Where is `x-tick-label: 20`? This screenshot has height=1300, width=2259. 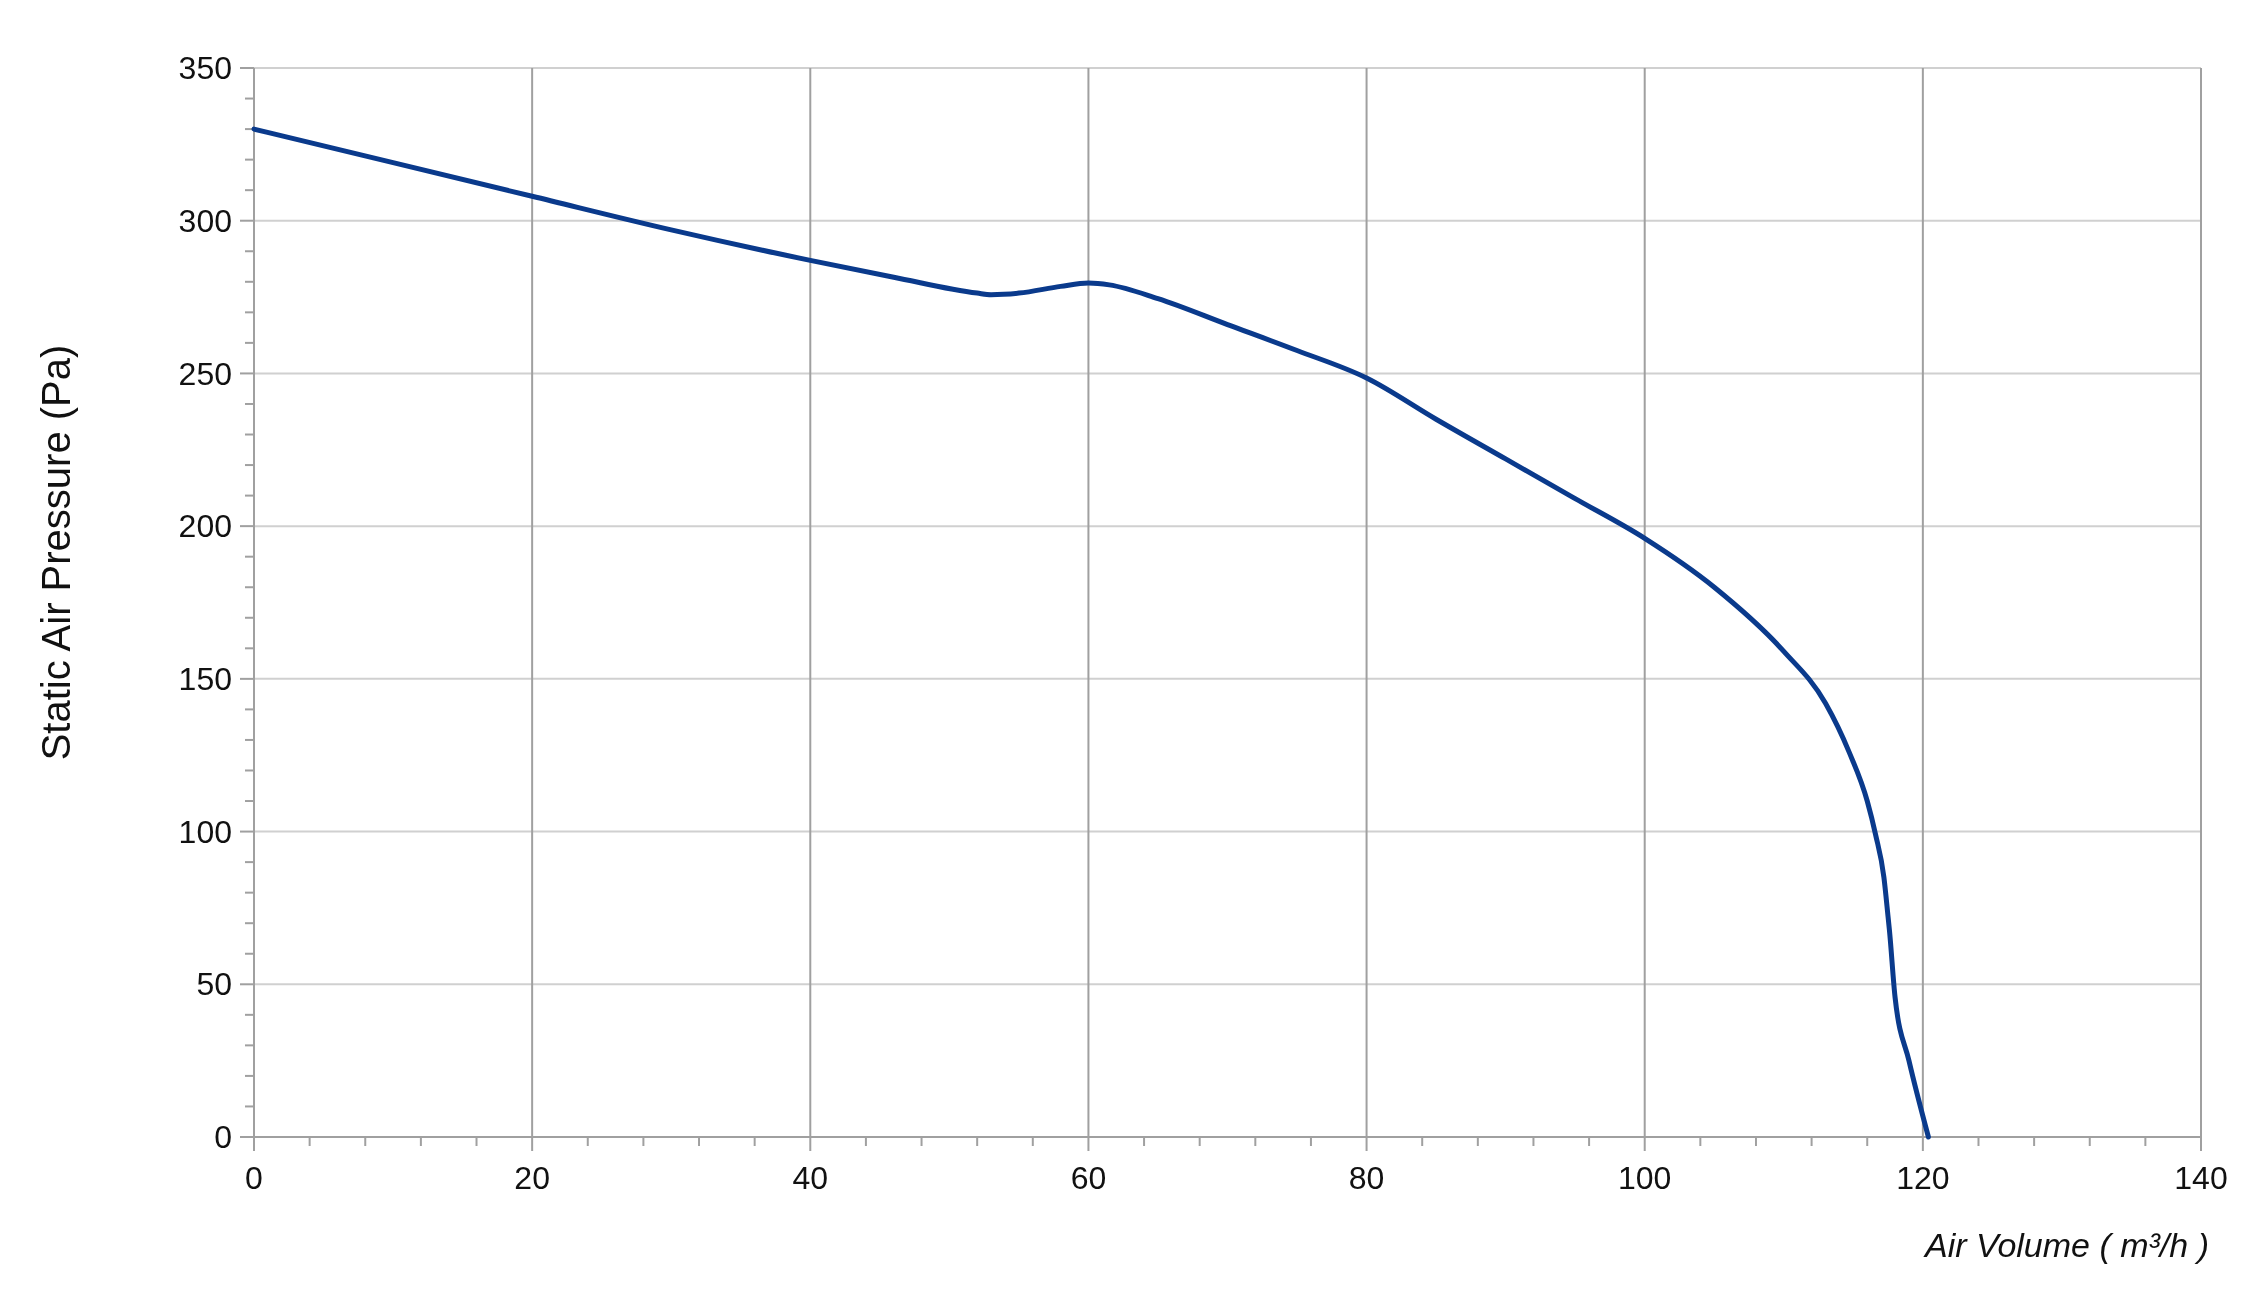
x-tick-label: 20 is located at coordinates (532, 1178).